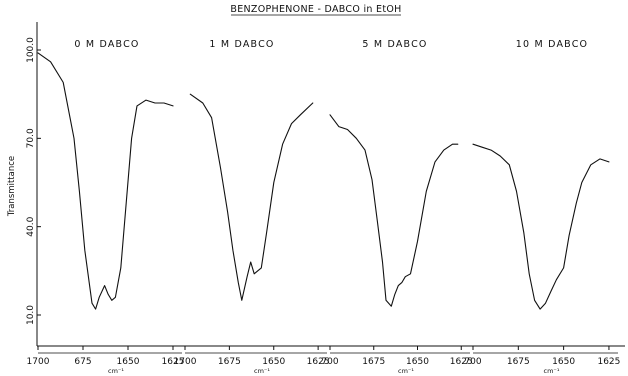 Image resolution: width=628 pixels, height=376 pixels. I want to click on y-tick-label: 10.0, so click(31, 315).